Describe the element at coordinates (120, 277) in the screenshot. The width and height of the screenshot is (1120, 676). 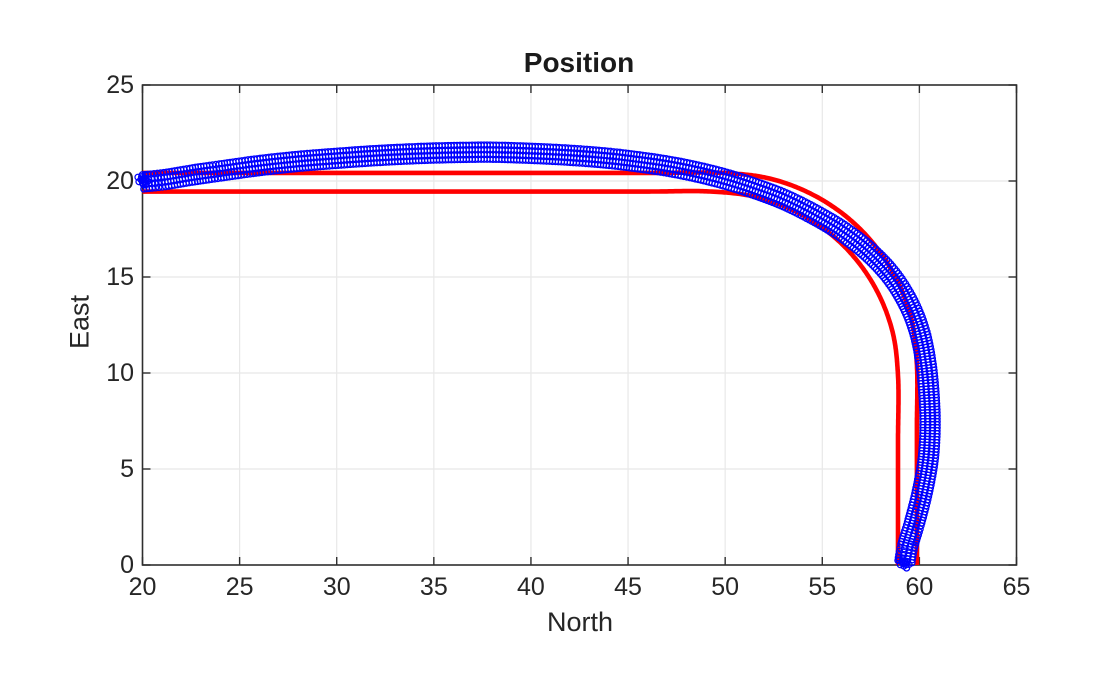
I see `y-tick-label: 15` at that location.